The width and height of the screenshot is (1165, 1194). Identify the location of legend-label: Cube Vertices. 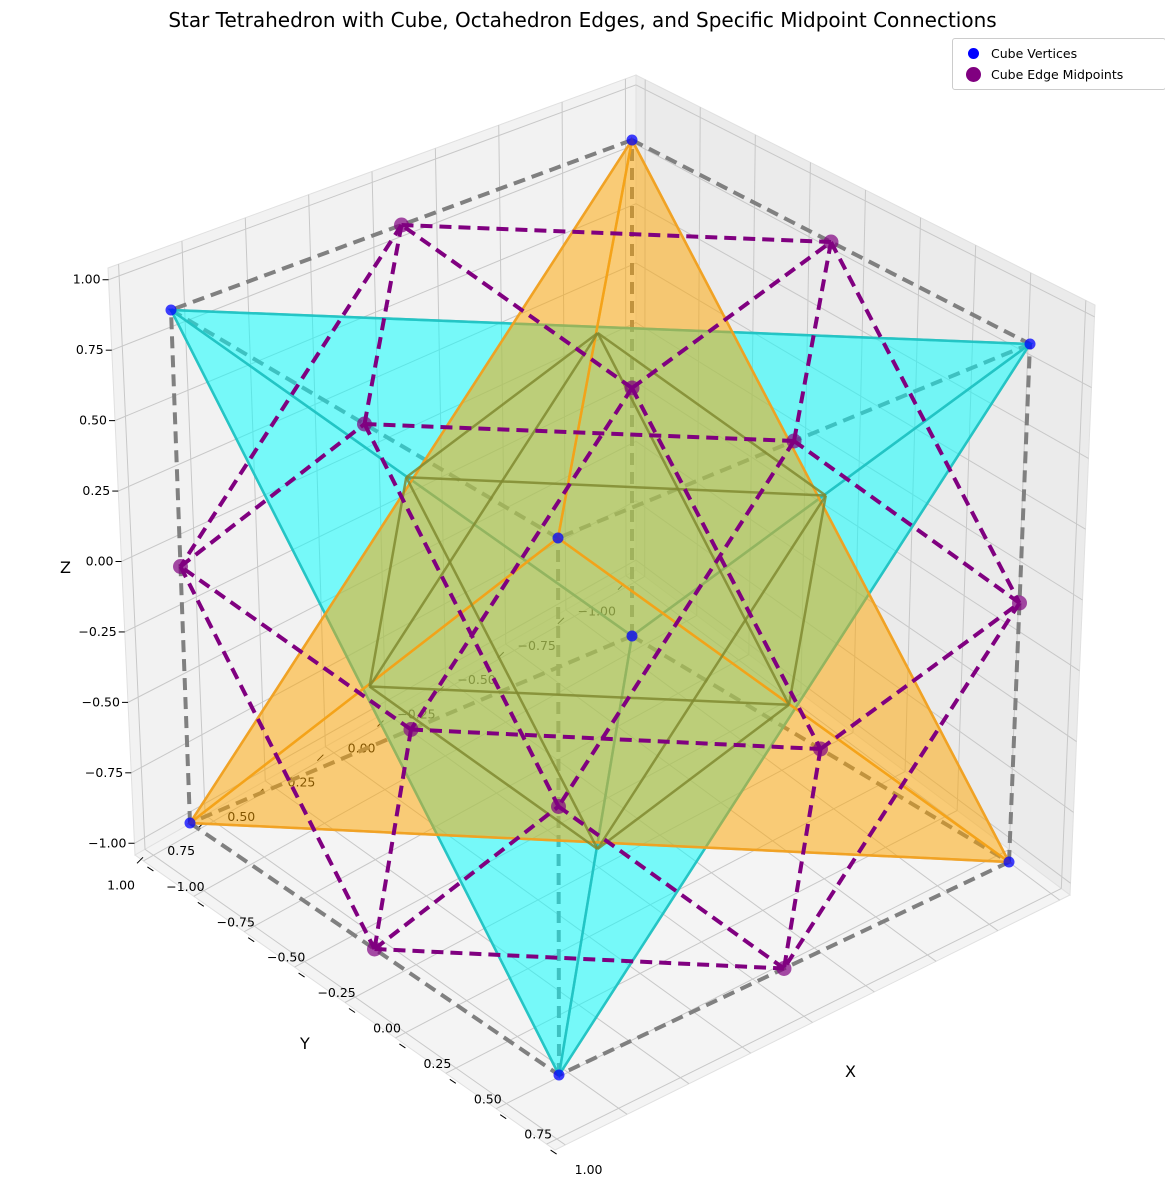
(1034, 53).